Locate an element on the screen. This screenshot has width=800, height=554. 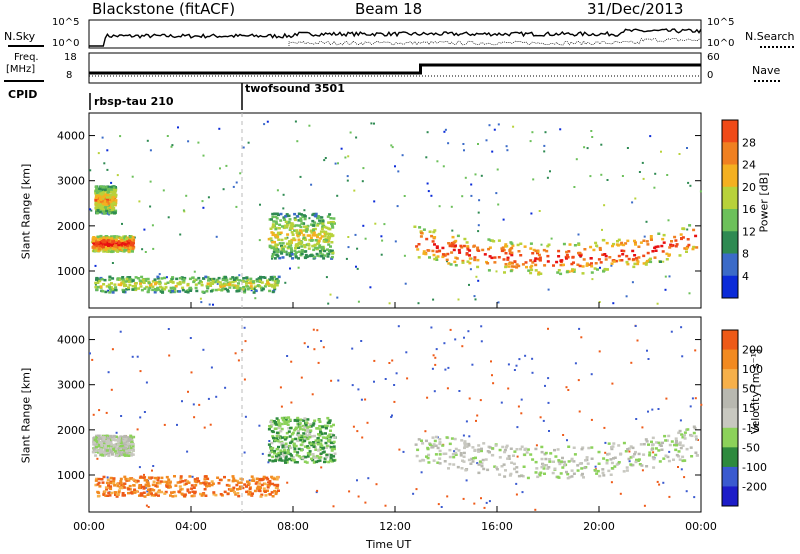
colorbar-tick-label: 12 is located at coordinates (749, 231).